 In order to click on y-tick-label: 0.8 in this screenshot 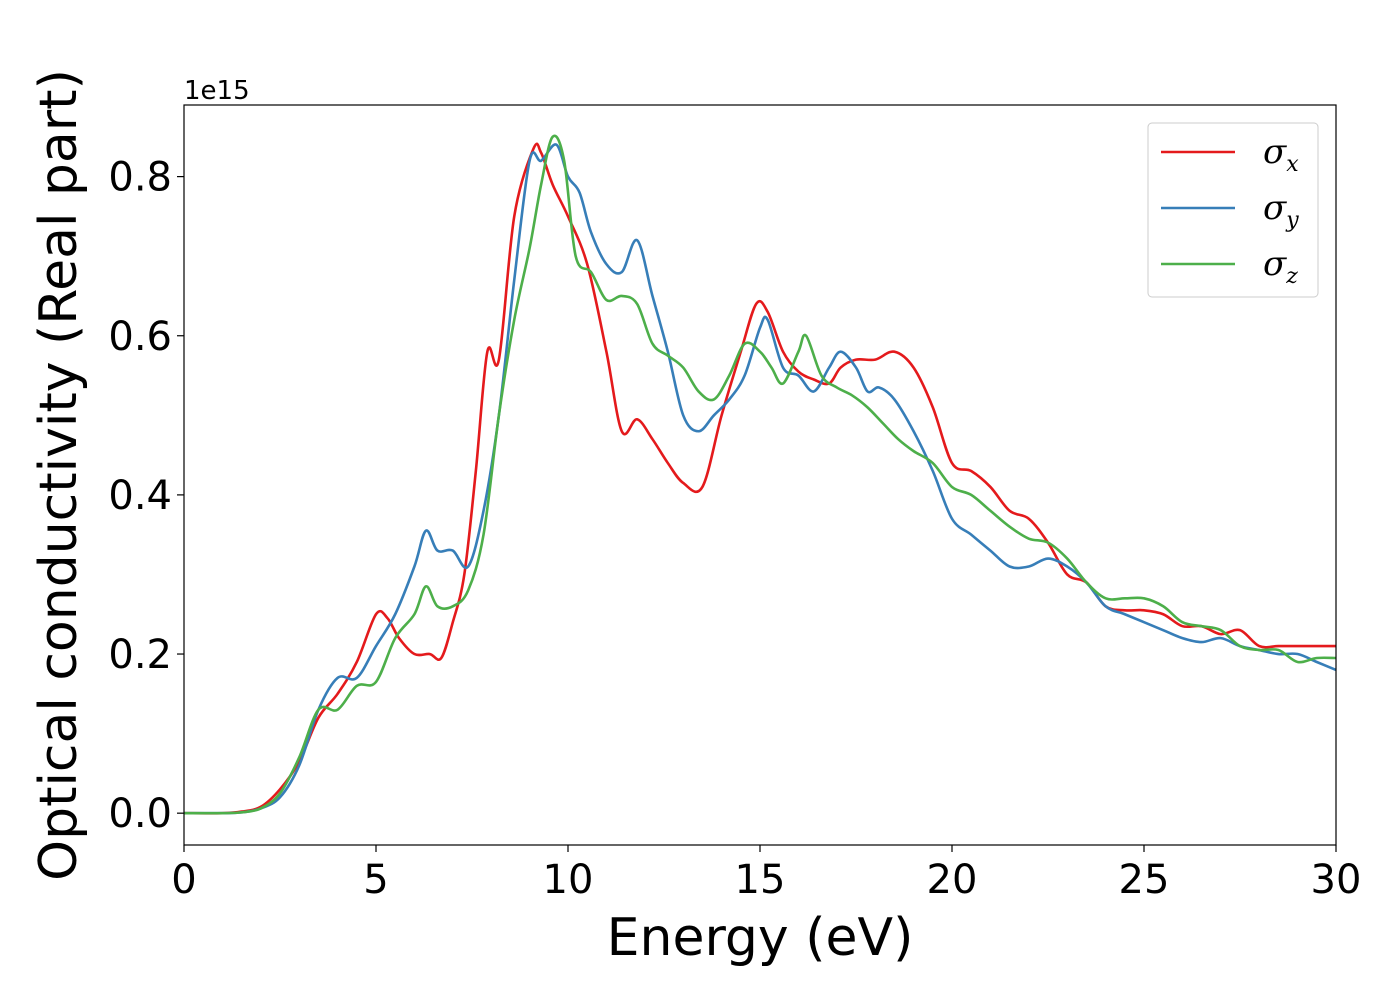, I will do `click(140, 178)`.